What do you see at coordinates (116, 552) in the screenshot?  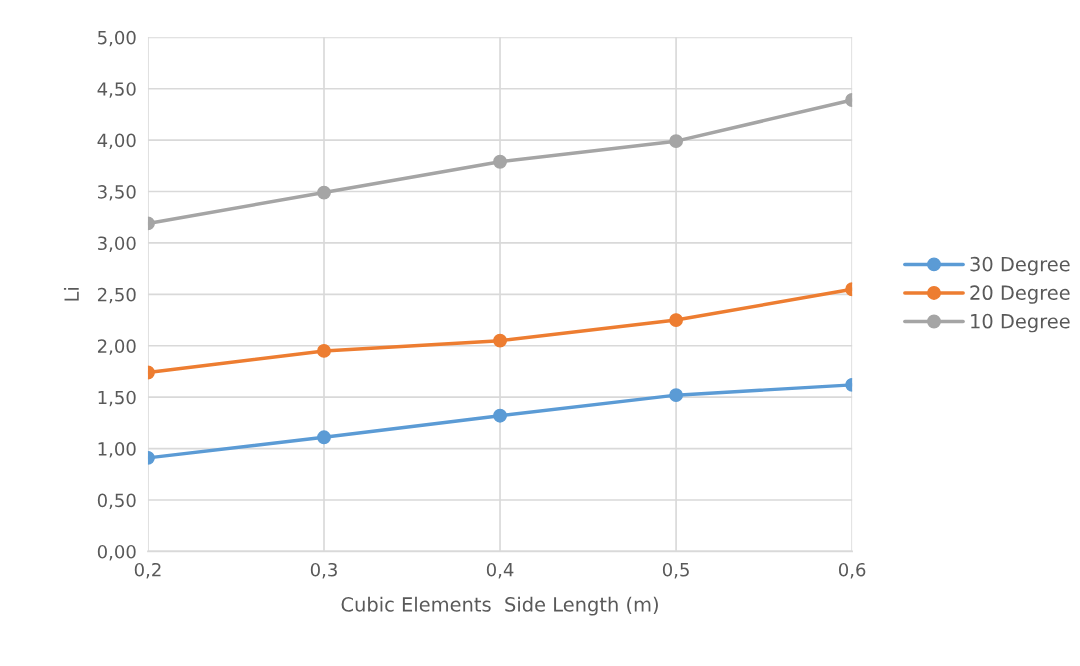 I see `y-tick-label: 0,00` at bounding box center [116, 552].